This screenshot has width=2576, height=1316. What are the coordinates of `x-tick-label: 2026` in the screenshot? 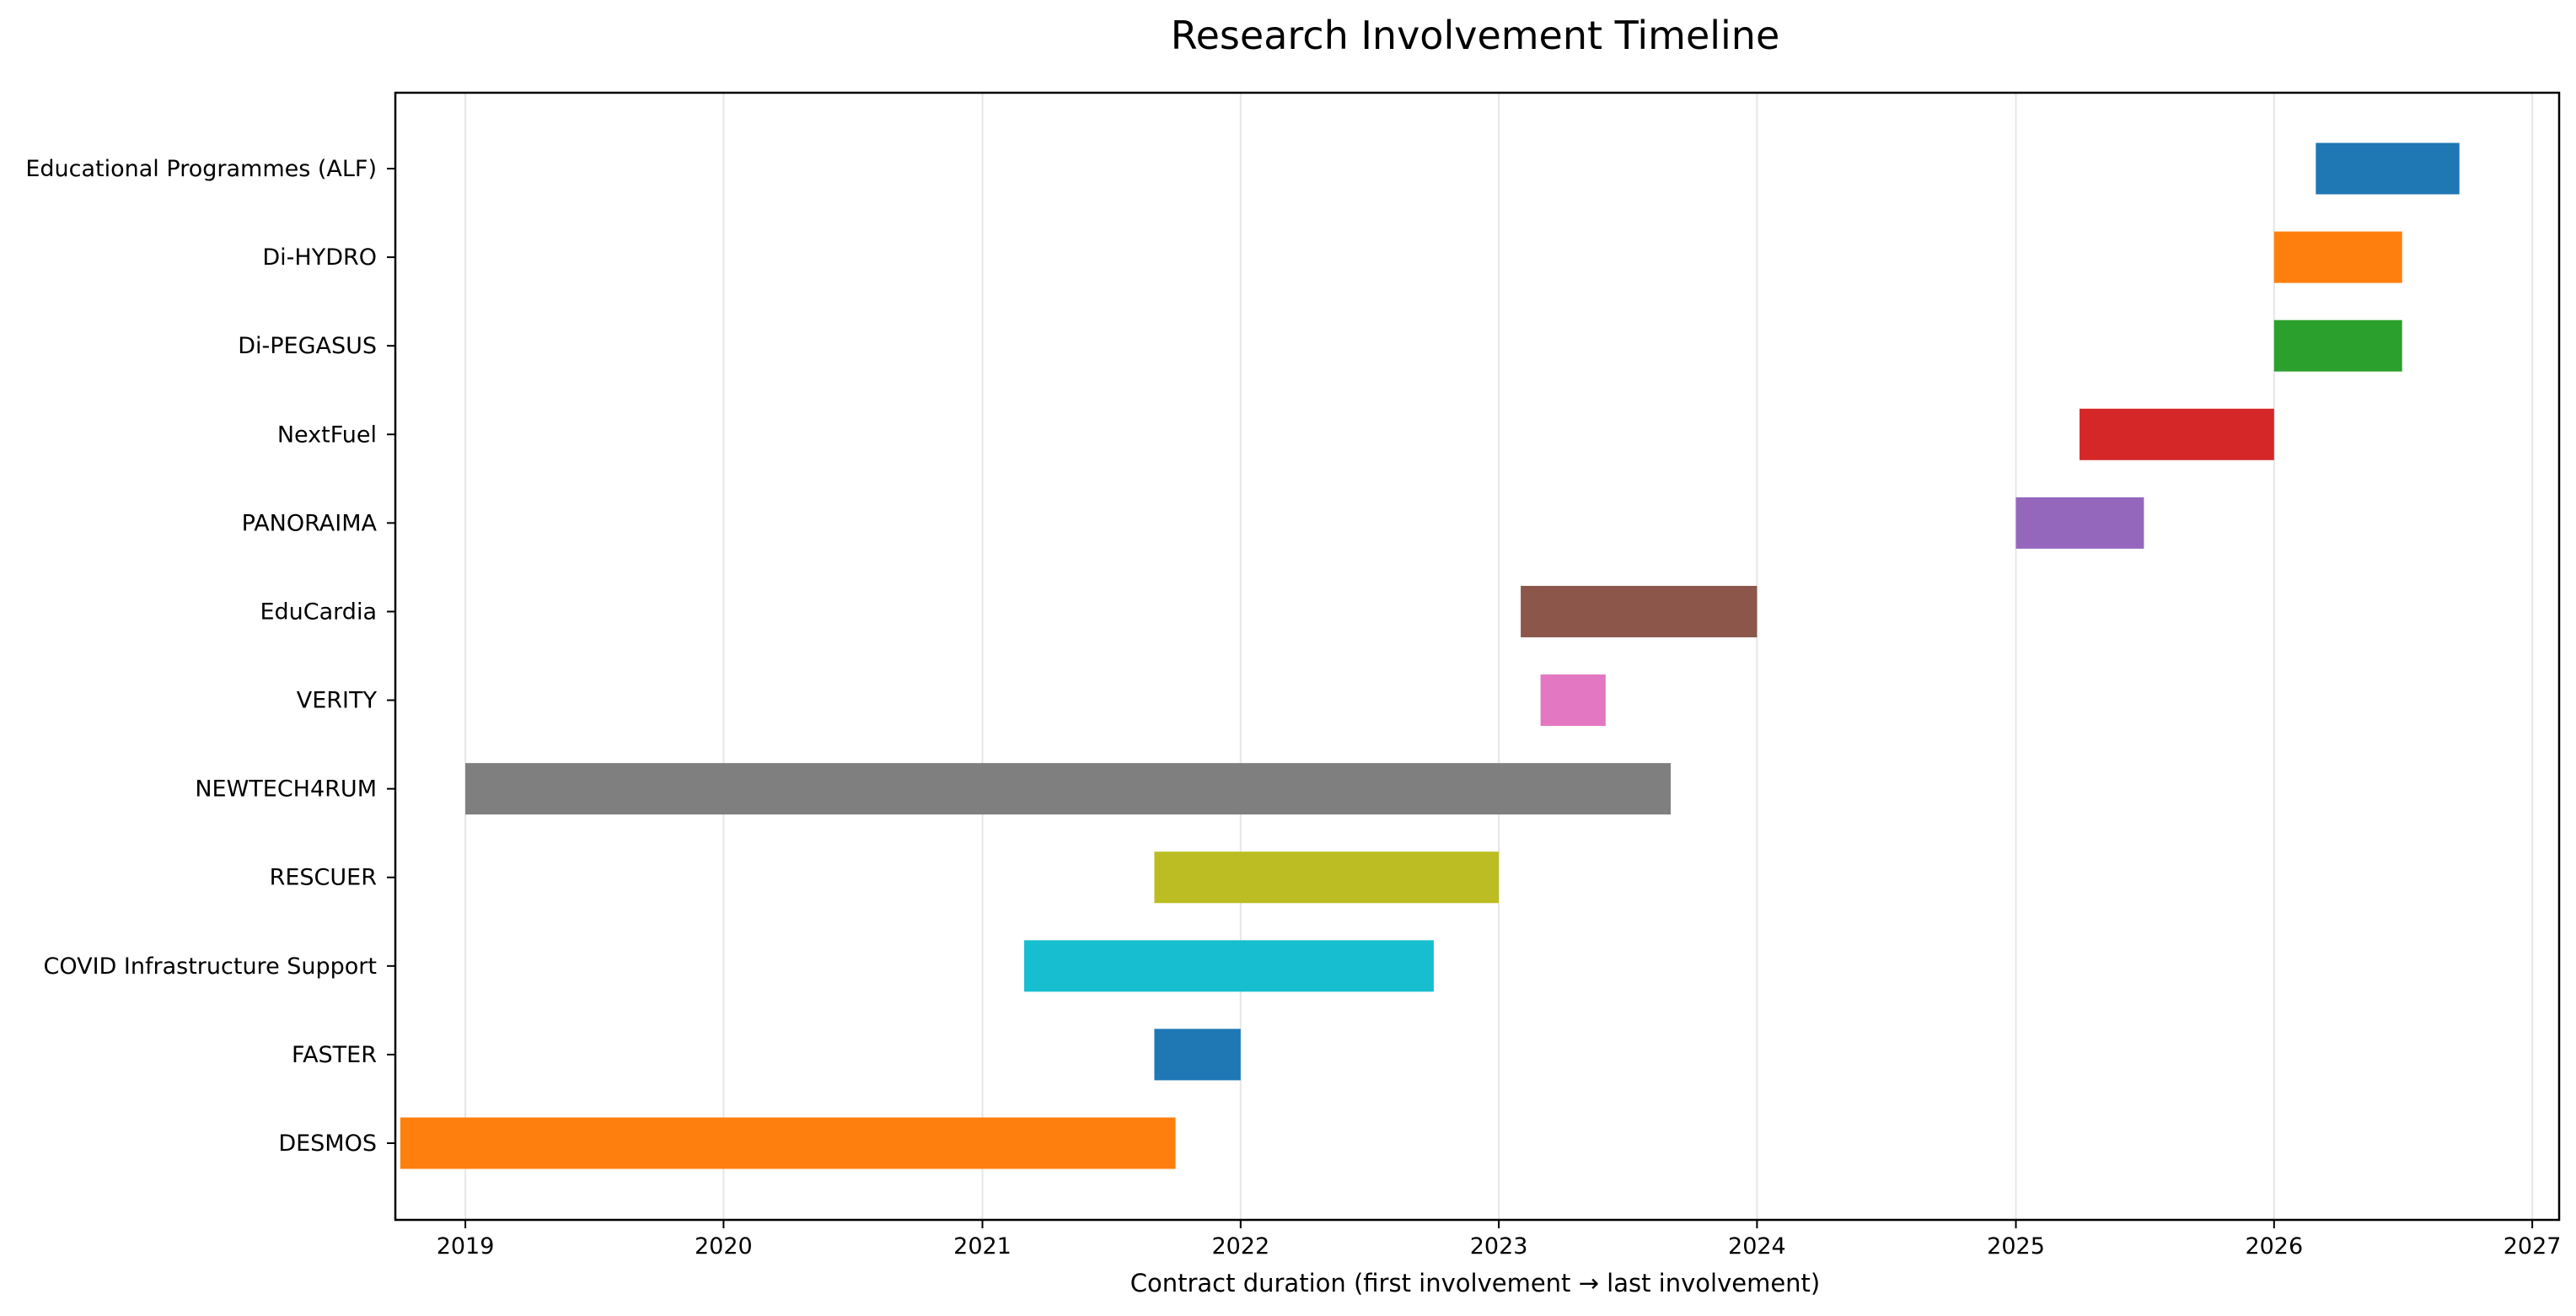 It's located at (2274, 1246).